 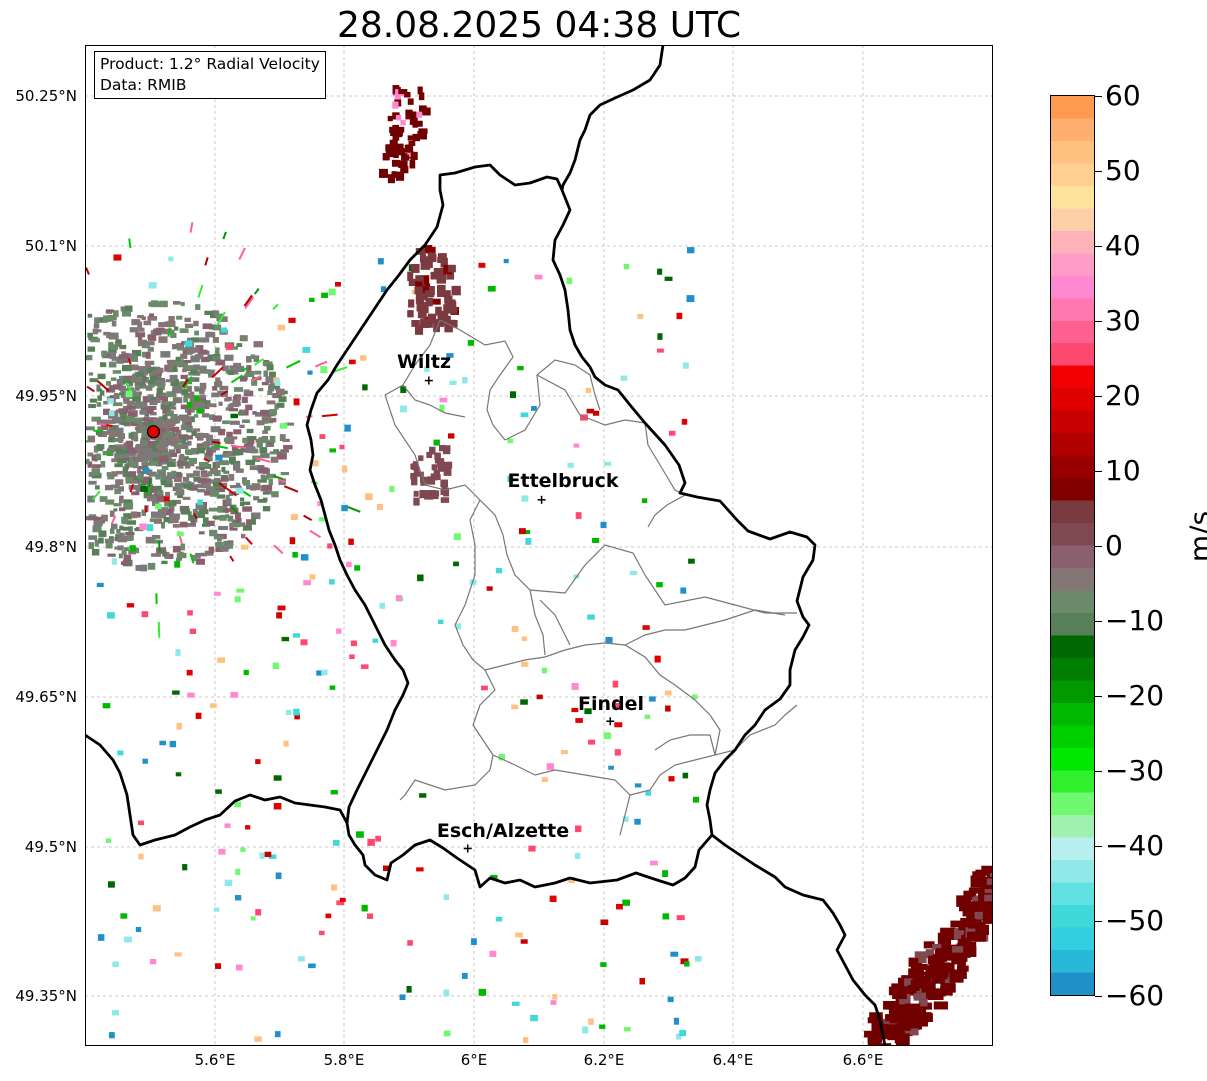 I want to click on city-label-ettelbruck: Ettelbruck, so click(x=563, y=481).